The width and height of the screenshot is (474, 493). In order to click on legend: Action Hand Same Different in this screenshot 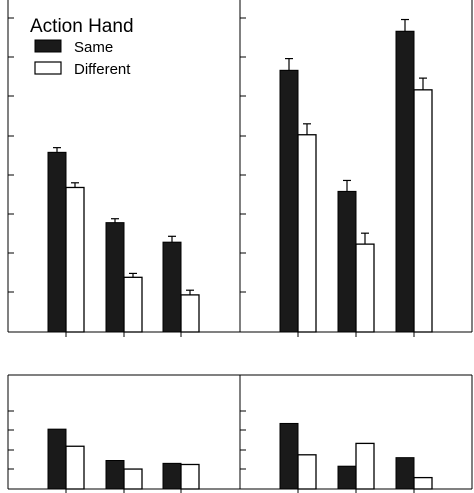, I will do `click(82, 47)`.